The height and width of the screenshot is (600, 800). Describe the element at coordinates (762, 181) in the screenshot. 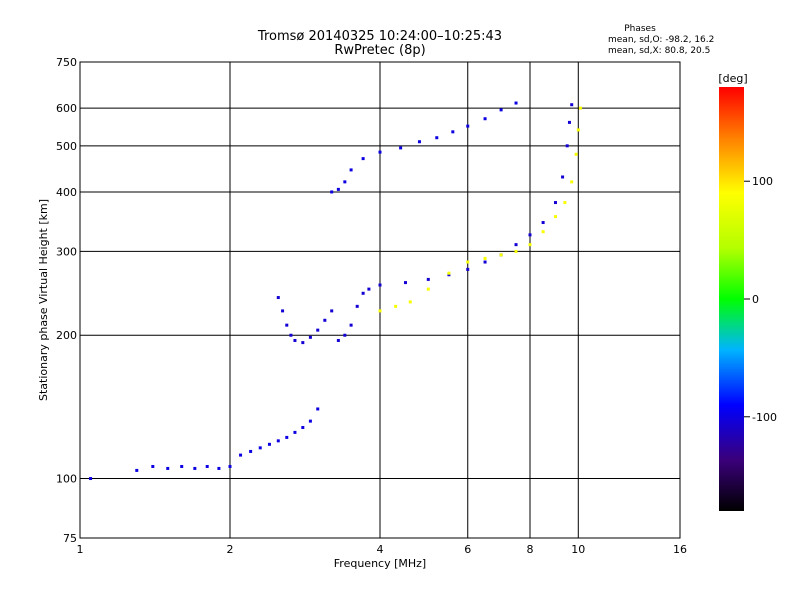

I see `colorbar-tick-label: 100` at that location.